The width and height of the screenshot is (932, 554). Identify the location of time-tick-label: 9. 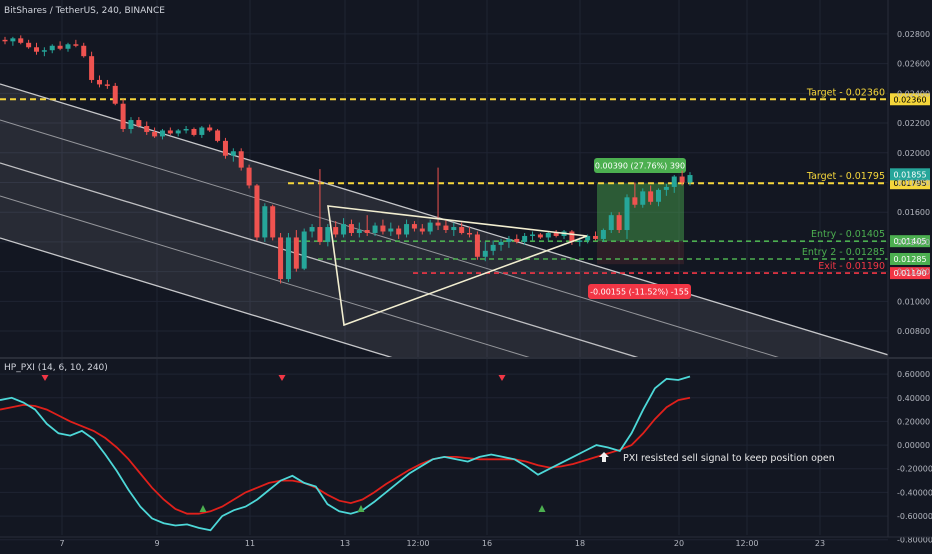
(156, 543).